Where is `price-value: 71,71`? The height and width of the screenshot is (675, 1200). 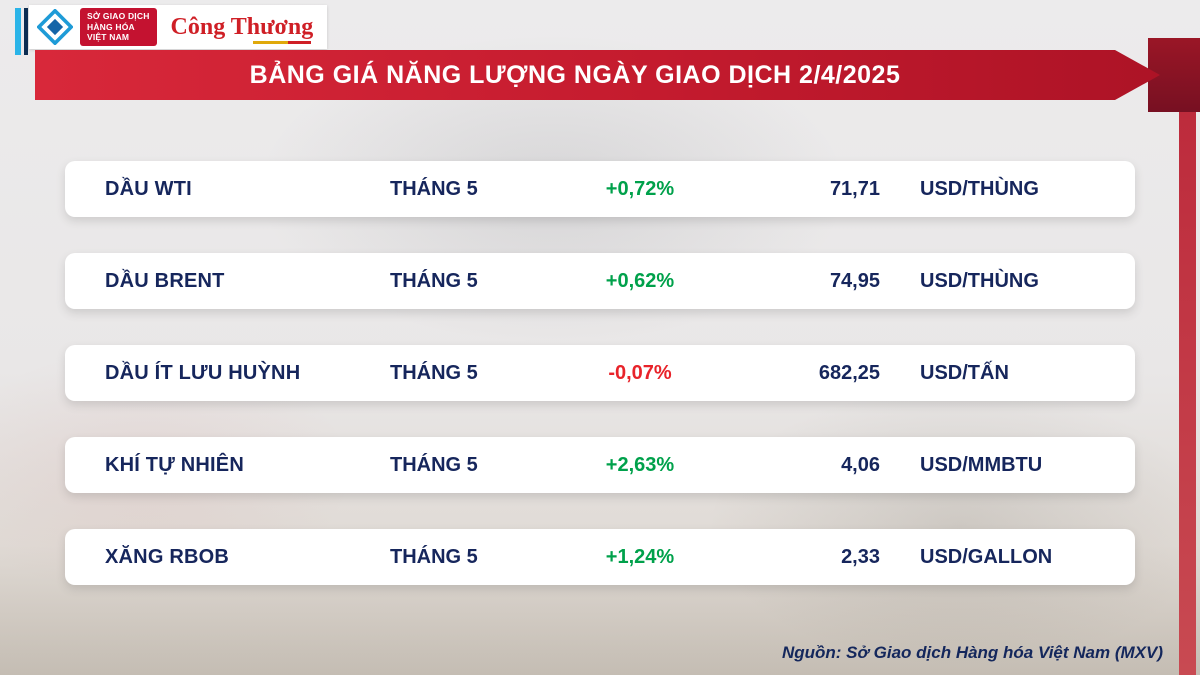 price-value: 71,71 is located at coordinates (854, 188).